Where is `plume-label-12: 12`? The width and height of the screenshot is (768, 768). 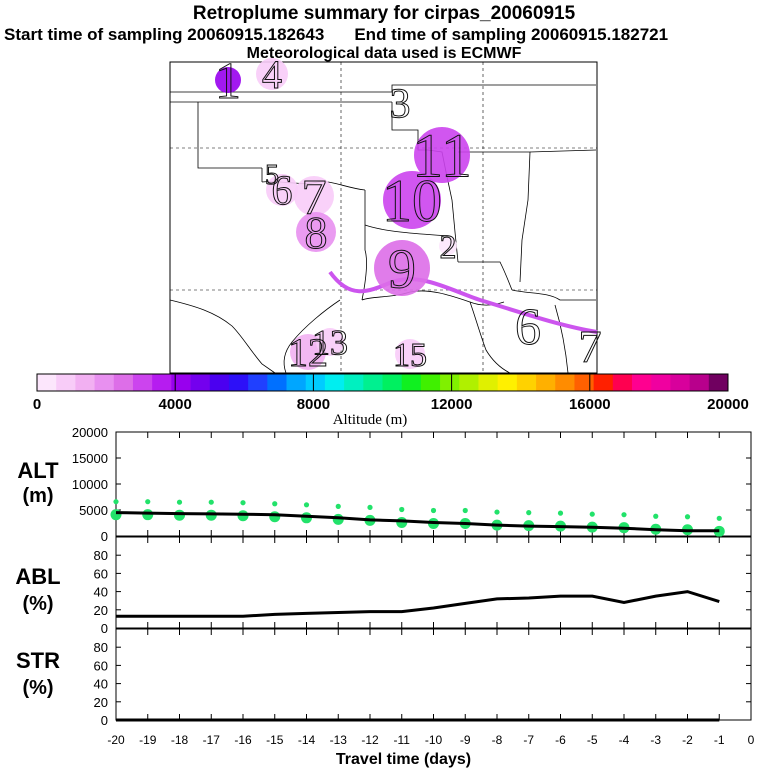 plume-label-12: 12 is located at coordinates (308, 352).